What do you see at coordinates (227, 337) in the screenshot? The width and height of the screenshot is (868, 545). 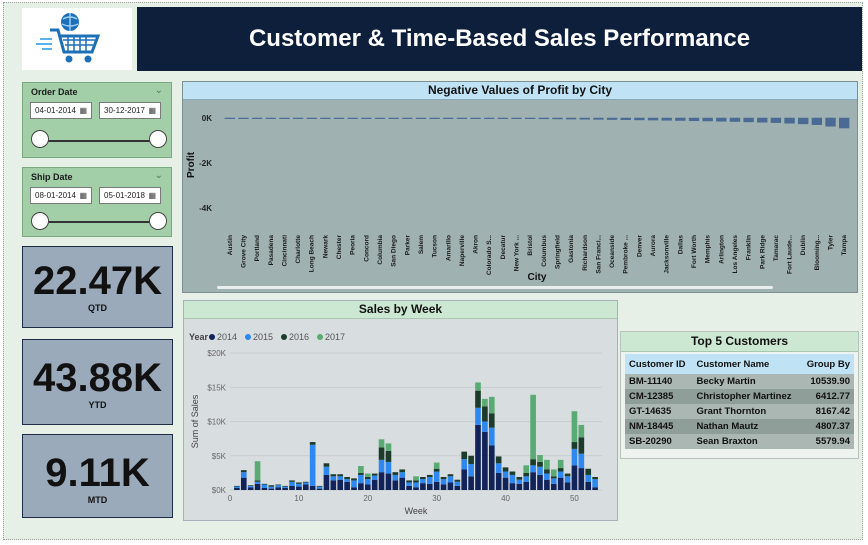 I see `legend-entry: 2014` at bounding box center [227, 337].